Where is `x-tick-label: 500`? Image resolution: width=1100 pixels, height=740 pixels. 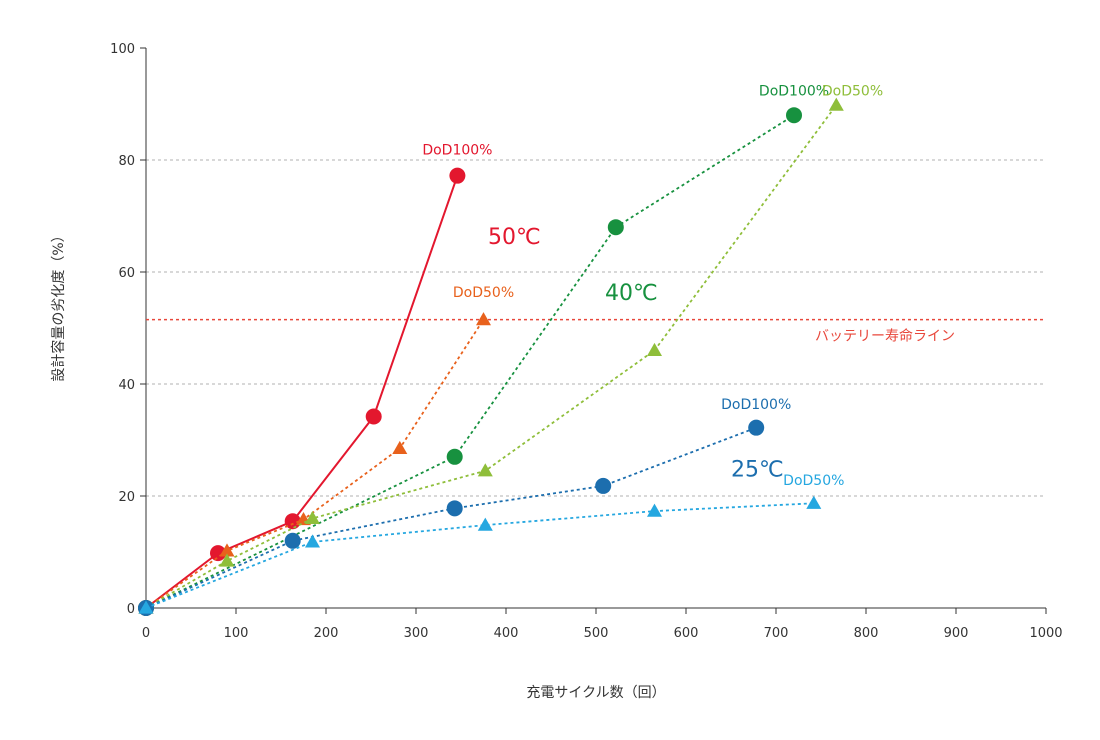
x-tick-label: 500 is located at coordinates (596, 633).